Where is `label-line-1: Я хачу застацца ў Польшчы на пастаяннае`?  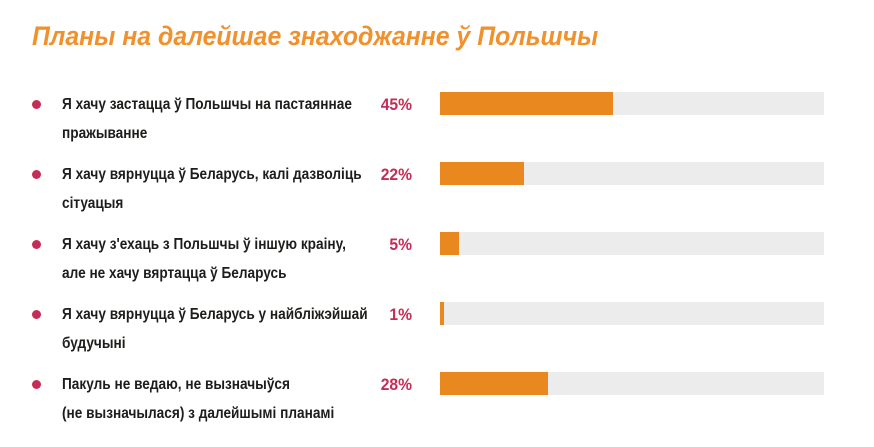
label-line-1: Я хачу застацца ў Польшчы на пастаяннае is located at coordinates (207, 104).